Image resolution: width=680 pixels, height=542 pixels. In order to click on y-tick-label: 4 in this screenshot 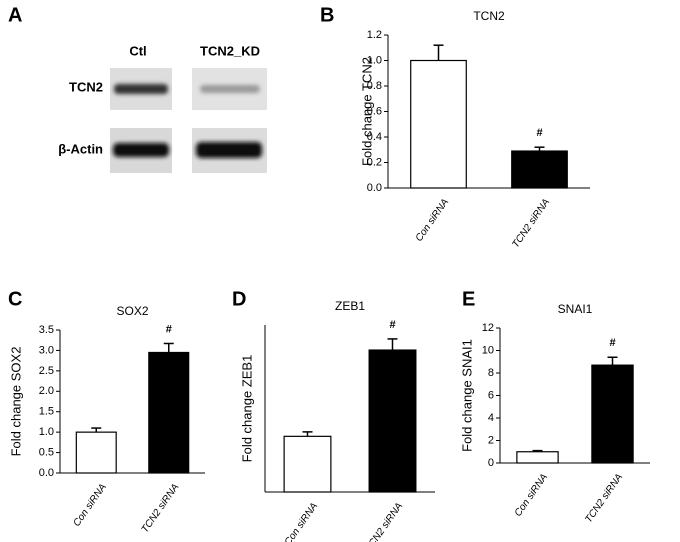, I will do `click(491, 418)`.